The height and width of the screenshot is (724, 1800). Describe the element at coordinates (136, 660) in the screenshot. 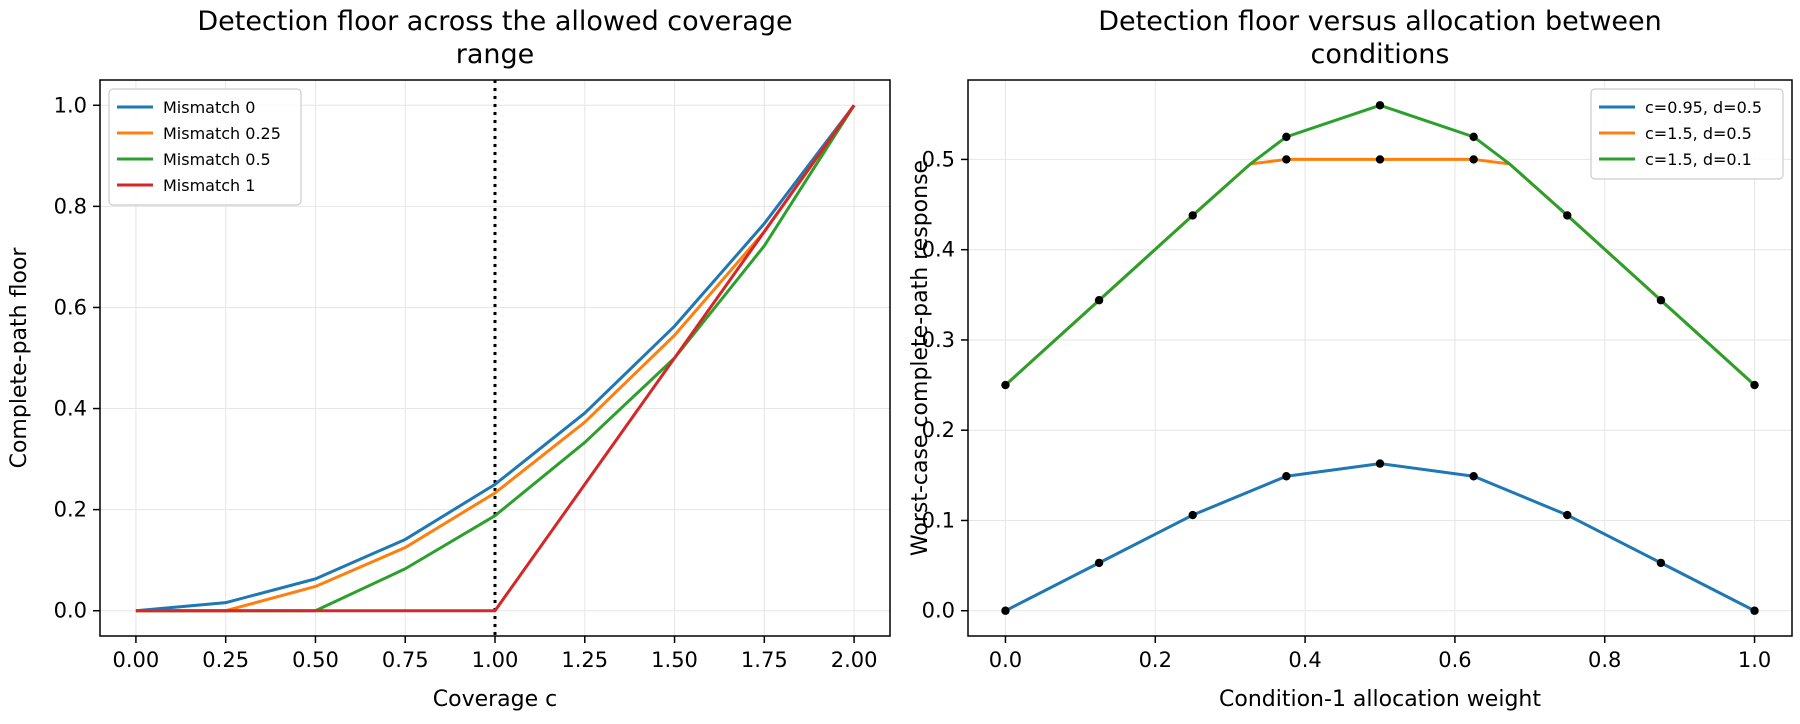

I see `x-tick-label: 0.00` at that location.